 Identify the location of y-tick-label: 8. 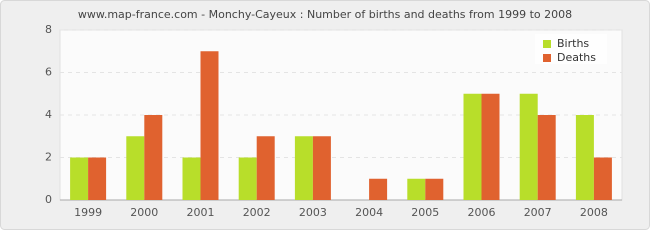
(48, 29).